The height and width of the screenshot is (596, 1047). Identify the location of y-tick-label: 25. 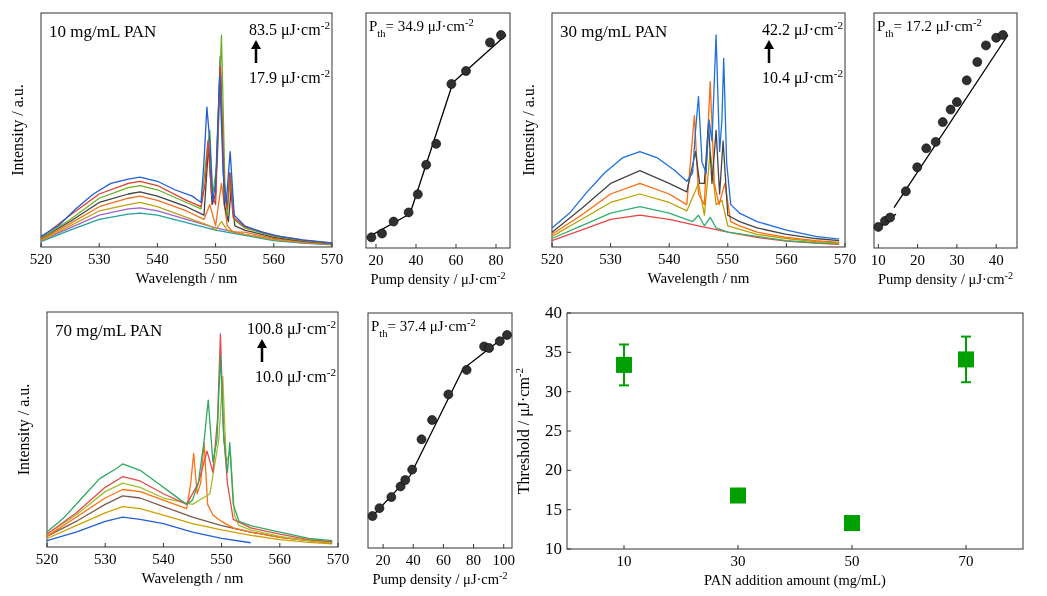
(553, 430).